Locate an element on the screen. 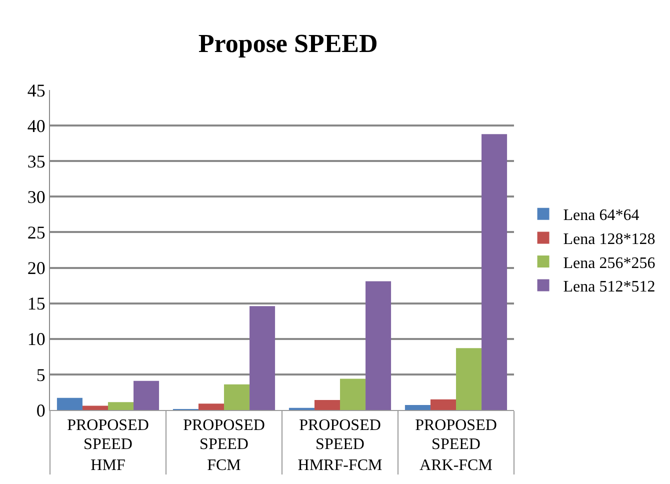 This screenshot has width=670, height=484. y-tick-label: 10 is located at coordinates (36, 339).